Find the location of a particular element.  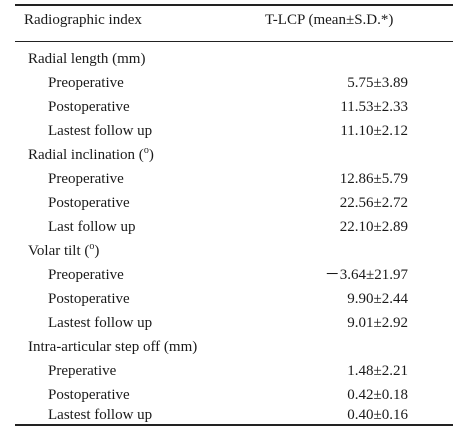

table-row: Postoperative 22.56±2.72 is located at coordinates (234, 203).